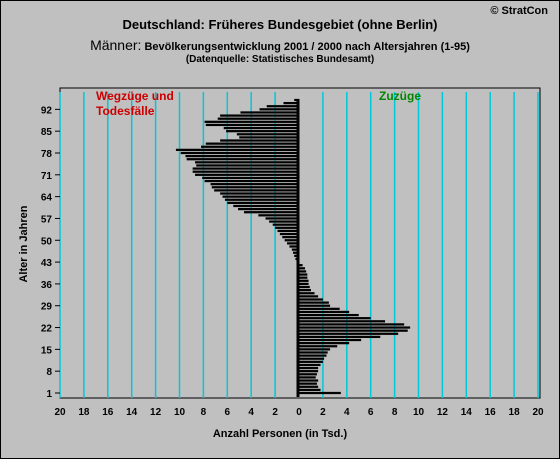 This screenshot has height=459, width=560. Describe the element at coordinates (419, 412) in the screenshot. I see `x-tick-label: 10` at that location.